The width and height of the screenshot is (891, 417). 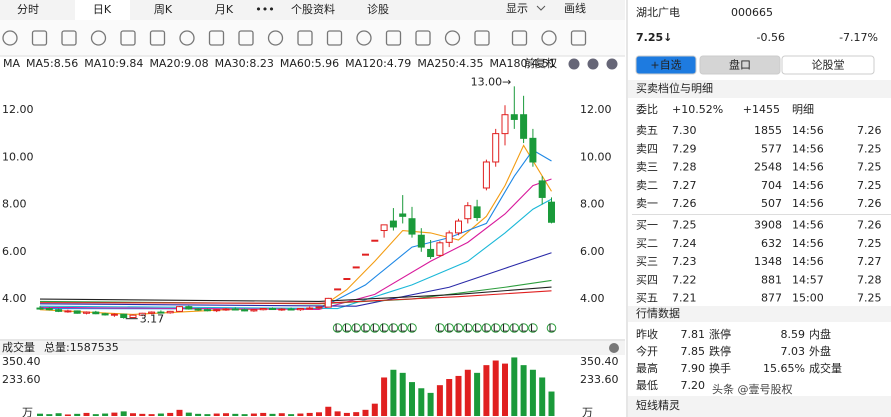 I want to click on button-label: 论股堂, so click(x=828, y=65).